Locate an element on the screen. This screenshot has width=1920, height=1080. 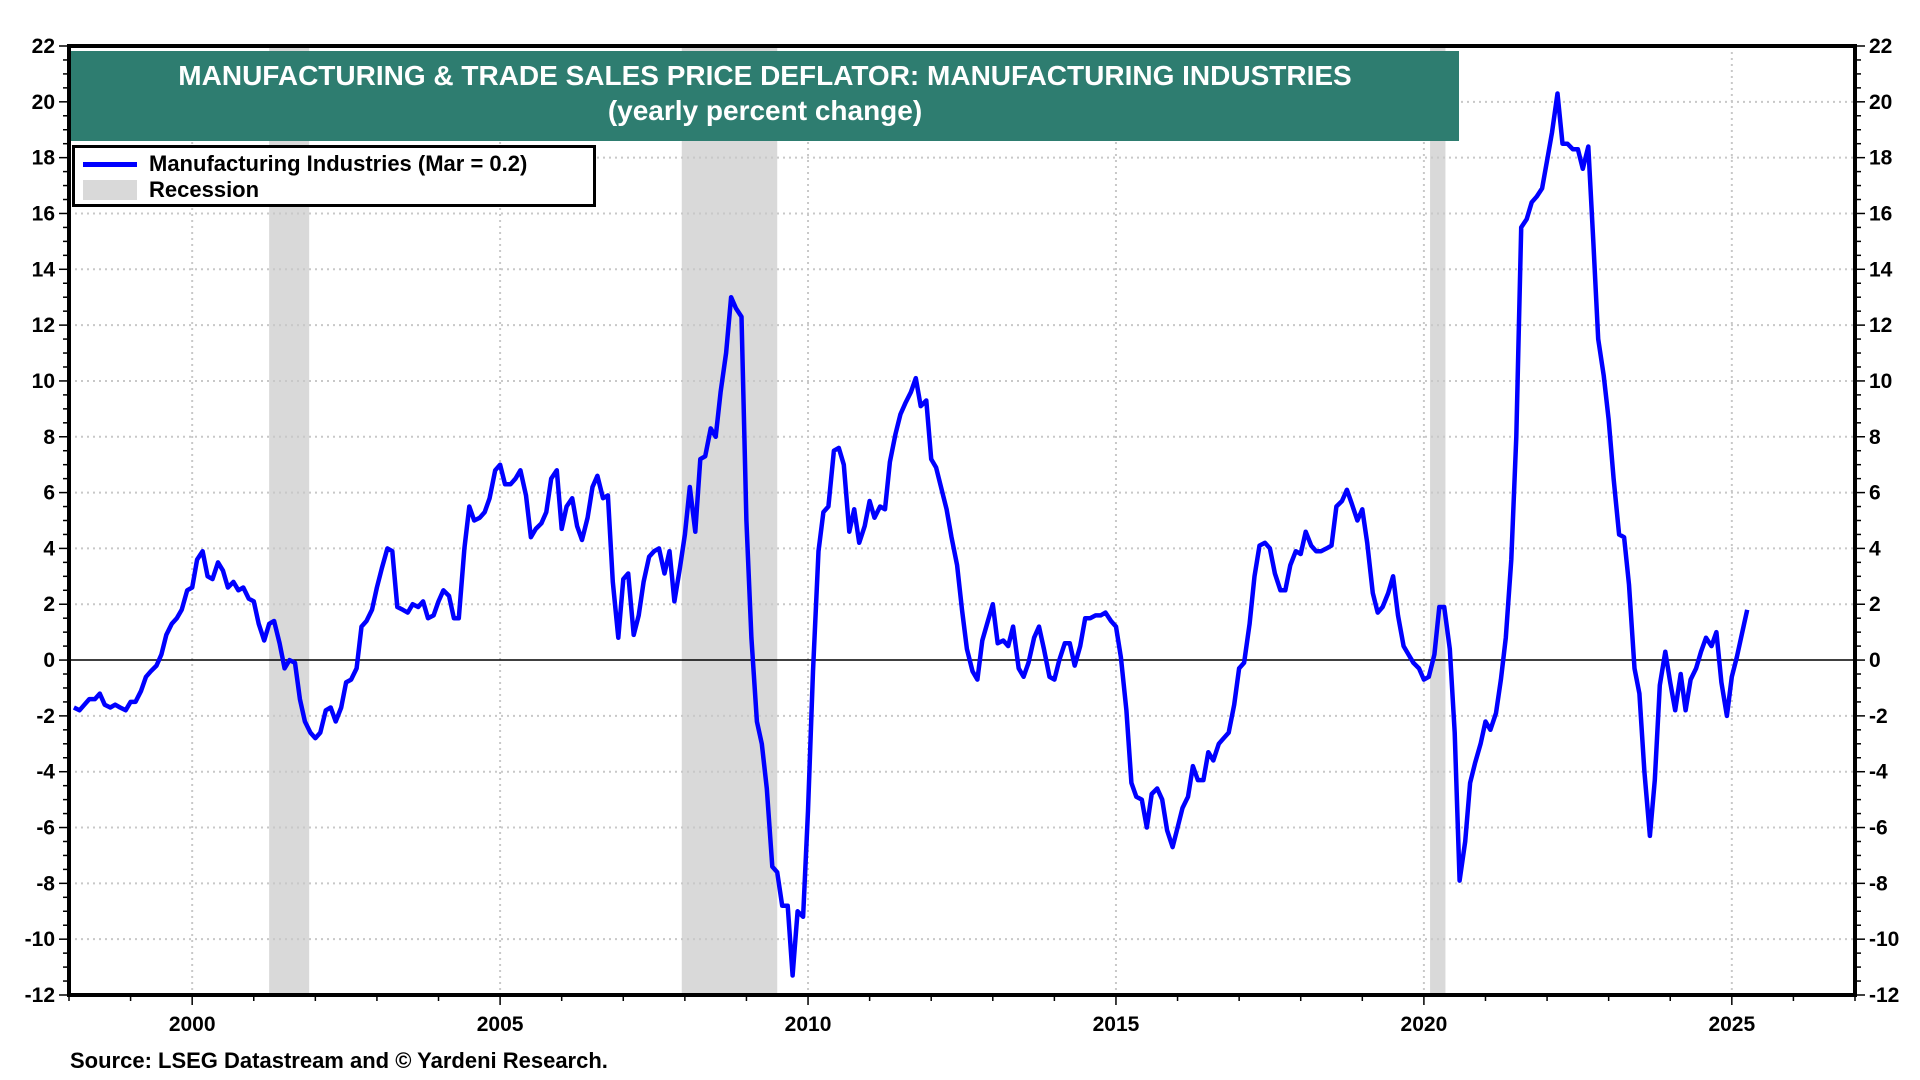
y-tick-label-right: -4 is located at coordinates (1878, 772).